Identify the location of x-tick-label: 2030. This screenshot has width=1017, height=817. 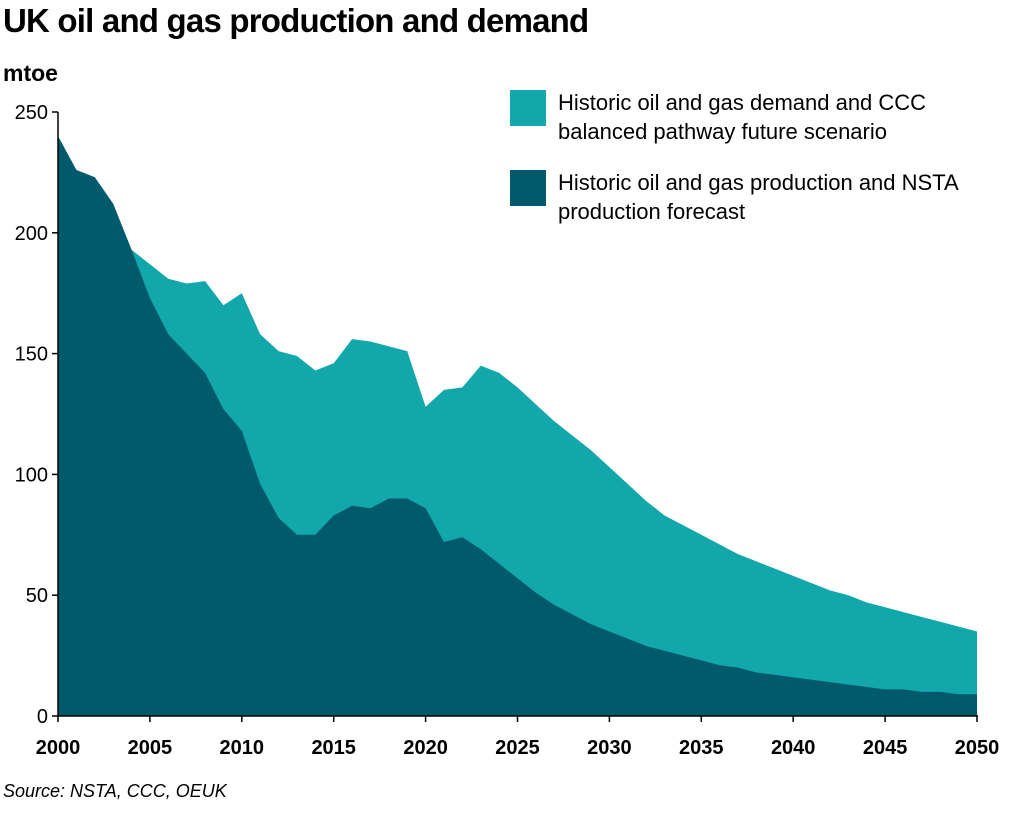
(609, 748).